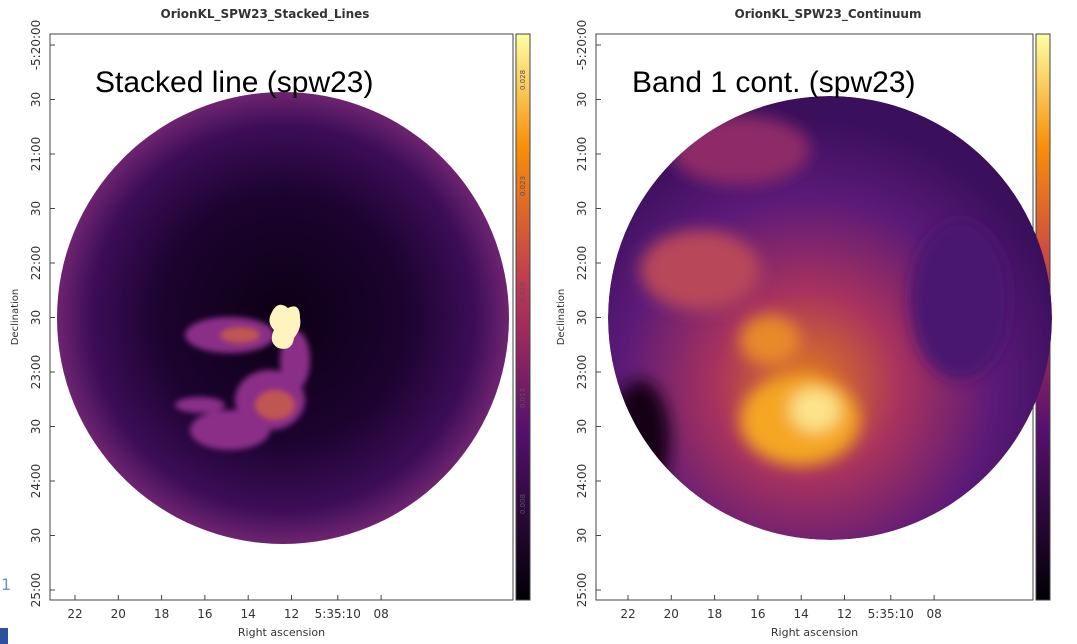 Image resolution: width=1077 pixels, height=644 pixels. What do you see at coordinates (774, 82) in the screenshot?
I see `overlay-label: Band 1 cont. (spw23)` at bounding box center [774, 82].